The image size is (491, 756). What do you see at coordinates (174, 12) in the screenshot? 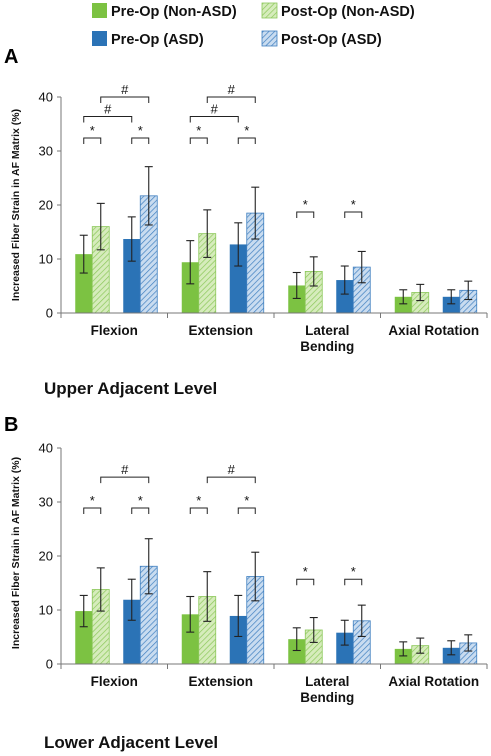
I see `legend-label-pre-op-non-asd: Pre-Op (Non-ASD)` at bounding box center [174, 12].